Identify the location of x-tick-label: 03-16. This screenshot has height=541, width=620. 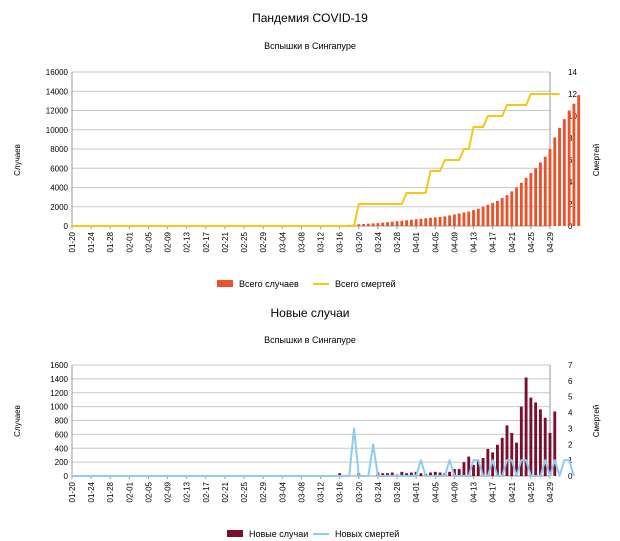
(340, 491).